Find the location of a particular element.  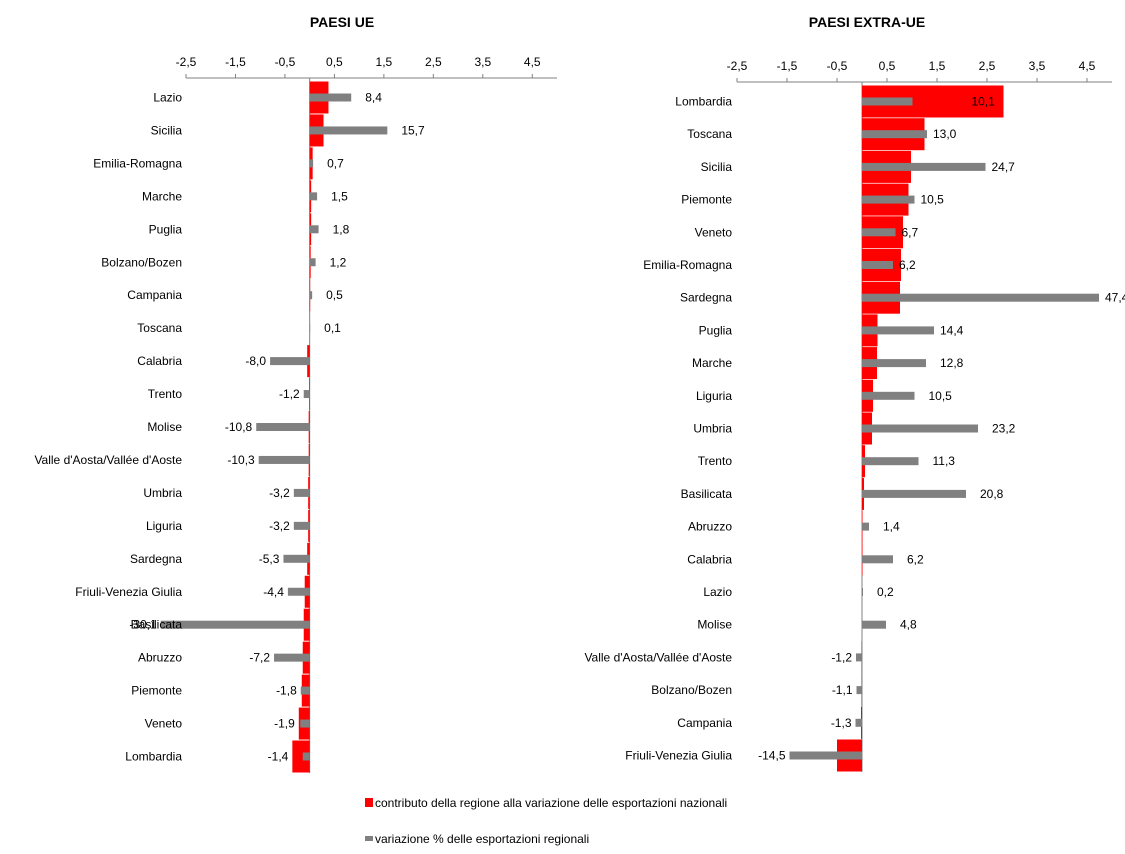

data-label: 0,1 is located at coordinates (332, 328).